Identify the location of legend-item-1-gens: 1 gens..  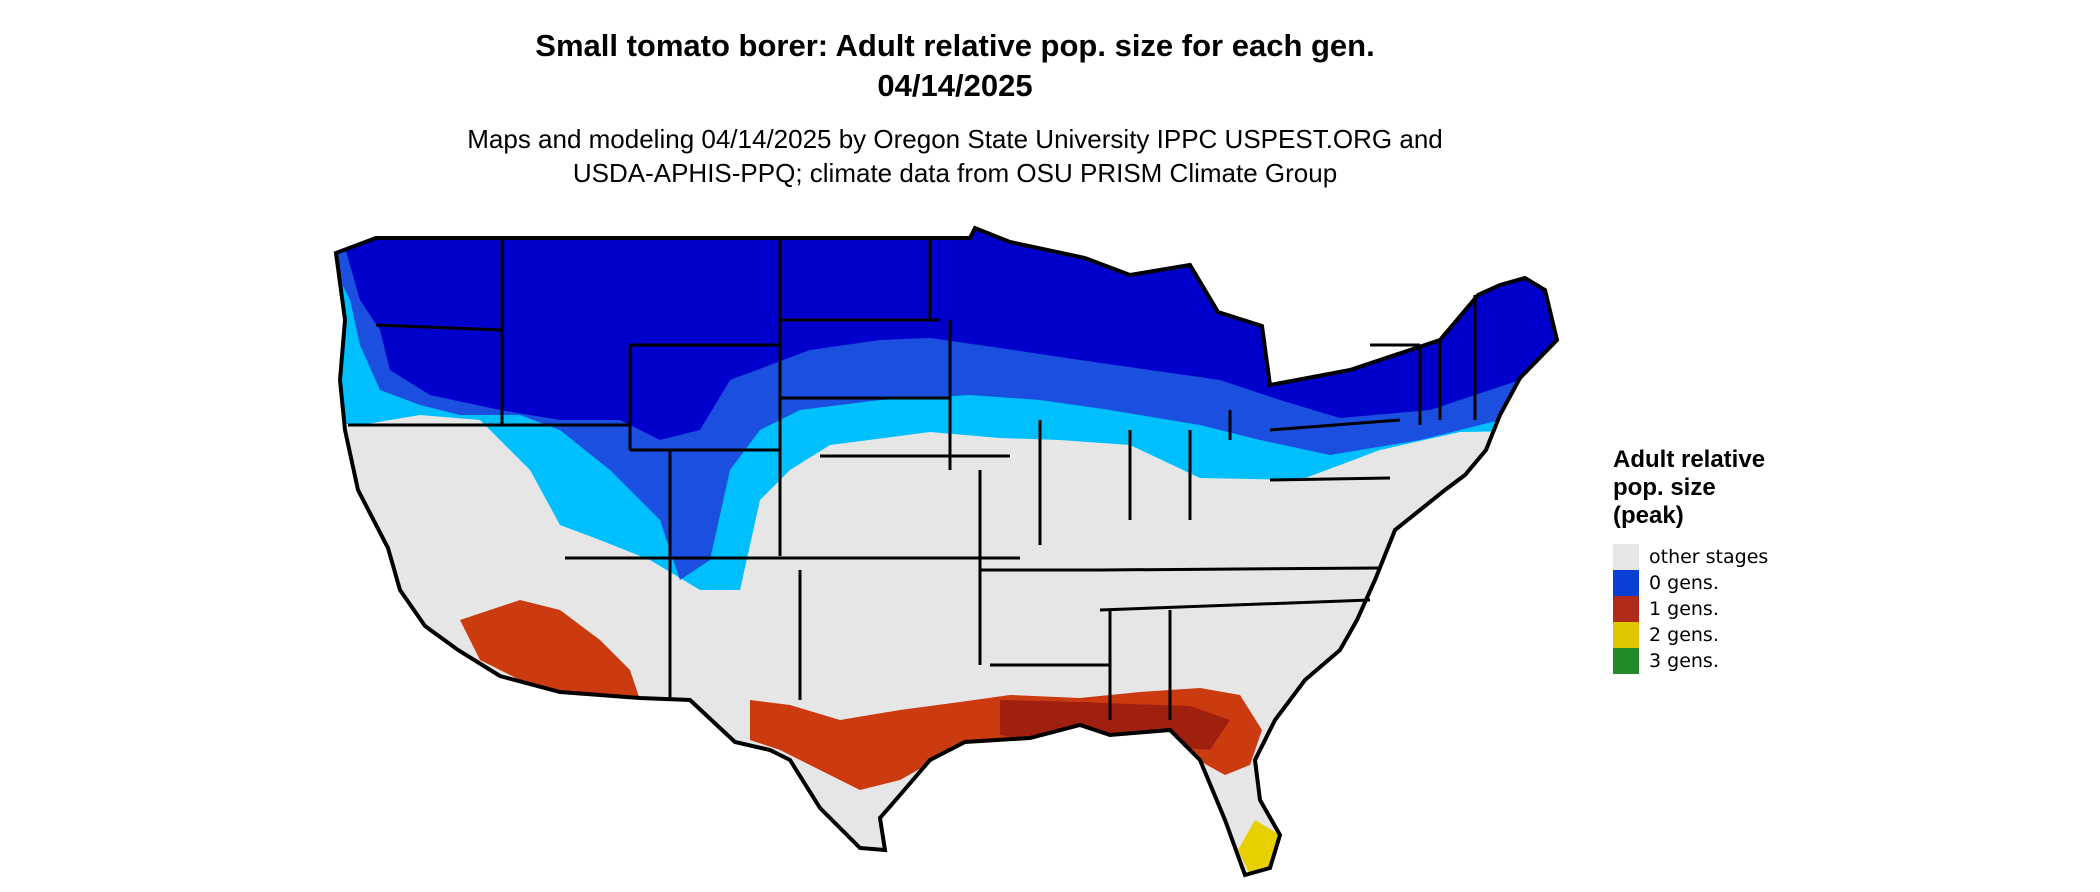
(1690, 609).